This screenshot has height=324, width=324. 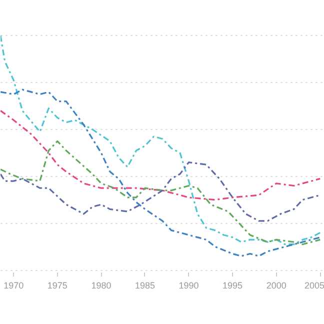 What do you see at coordinates (101, 285) in the screenshot?
I see `x-tick-label: 1980` at bounding box center [101, 285].